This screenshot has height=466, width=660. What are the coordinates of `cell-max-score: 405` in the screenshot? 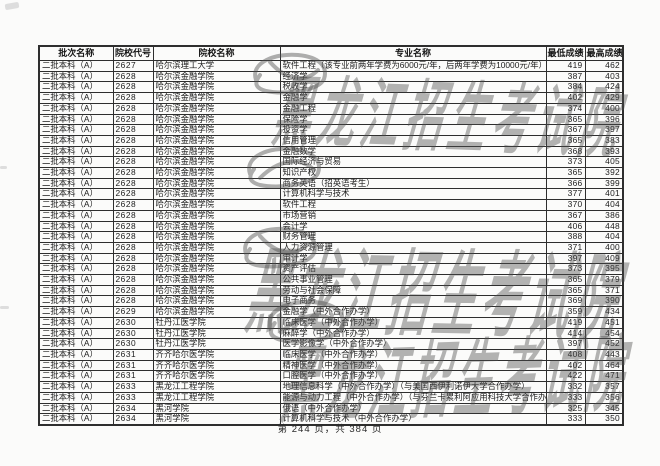 It's located at (604, 162).